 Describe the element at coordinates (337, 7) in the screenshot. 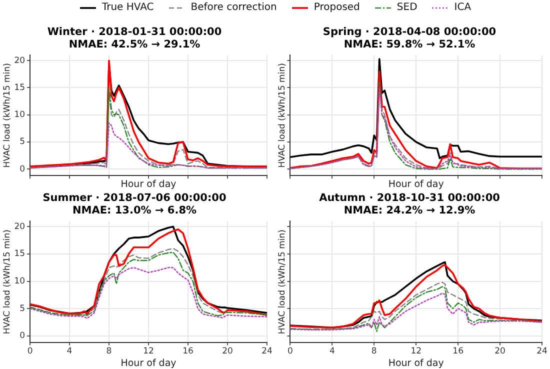

I see `legend-label: Proposed` at that location.